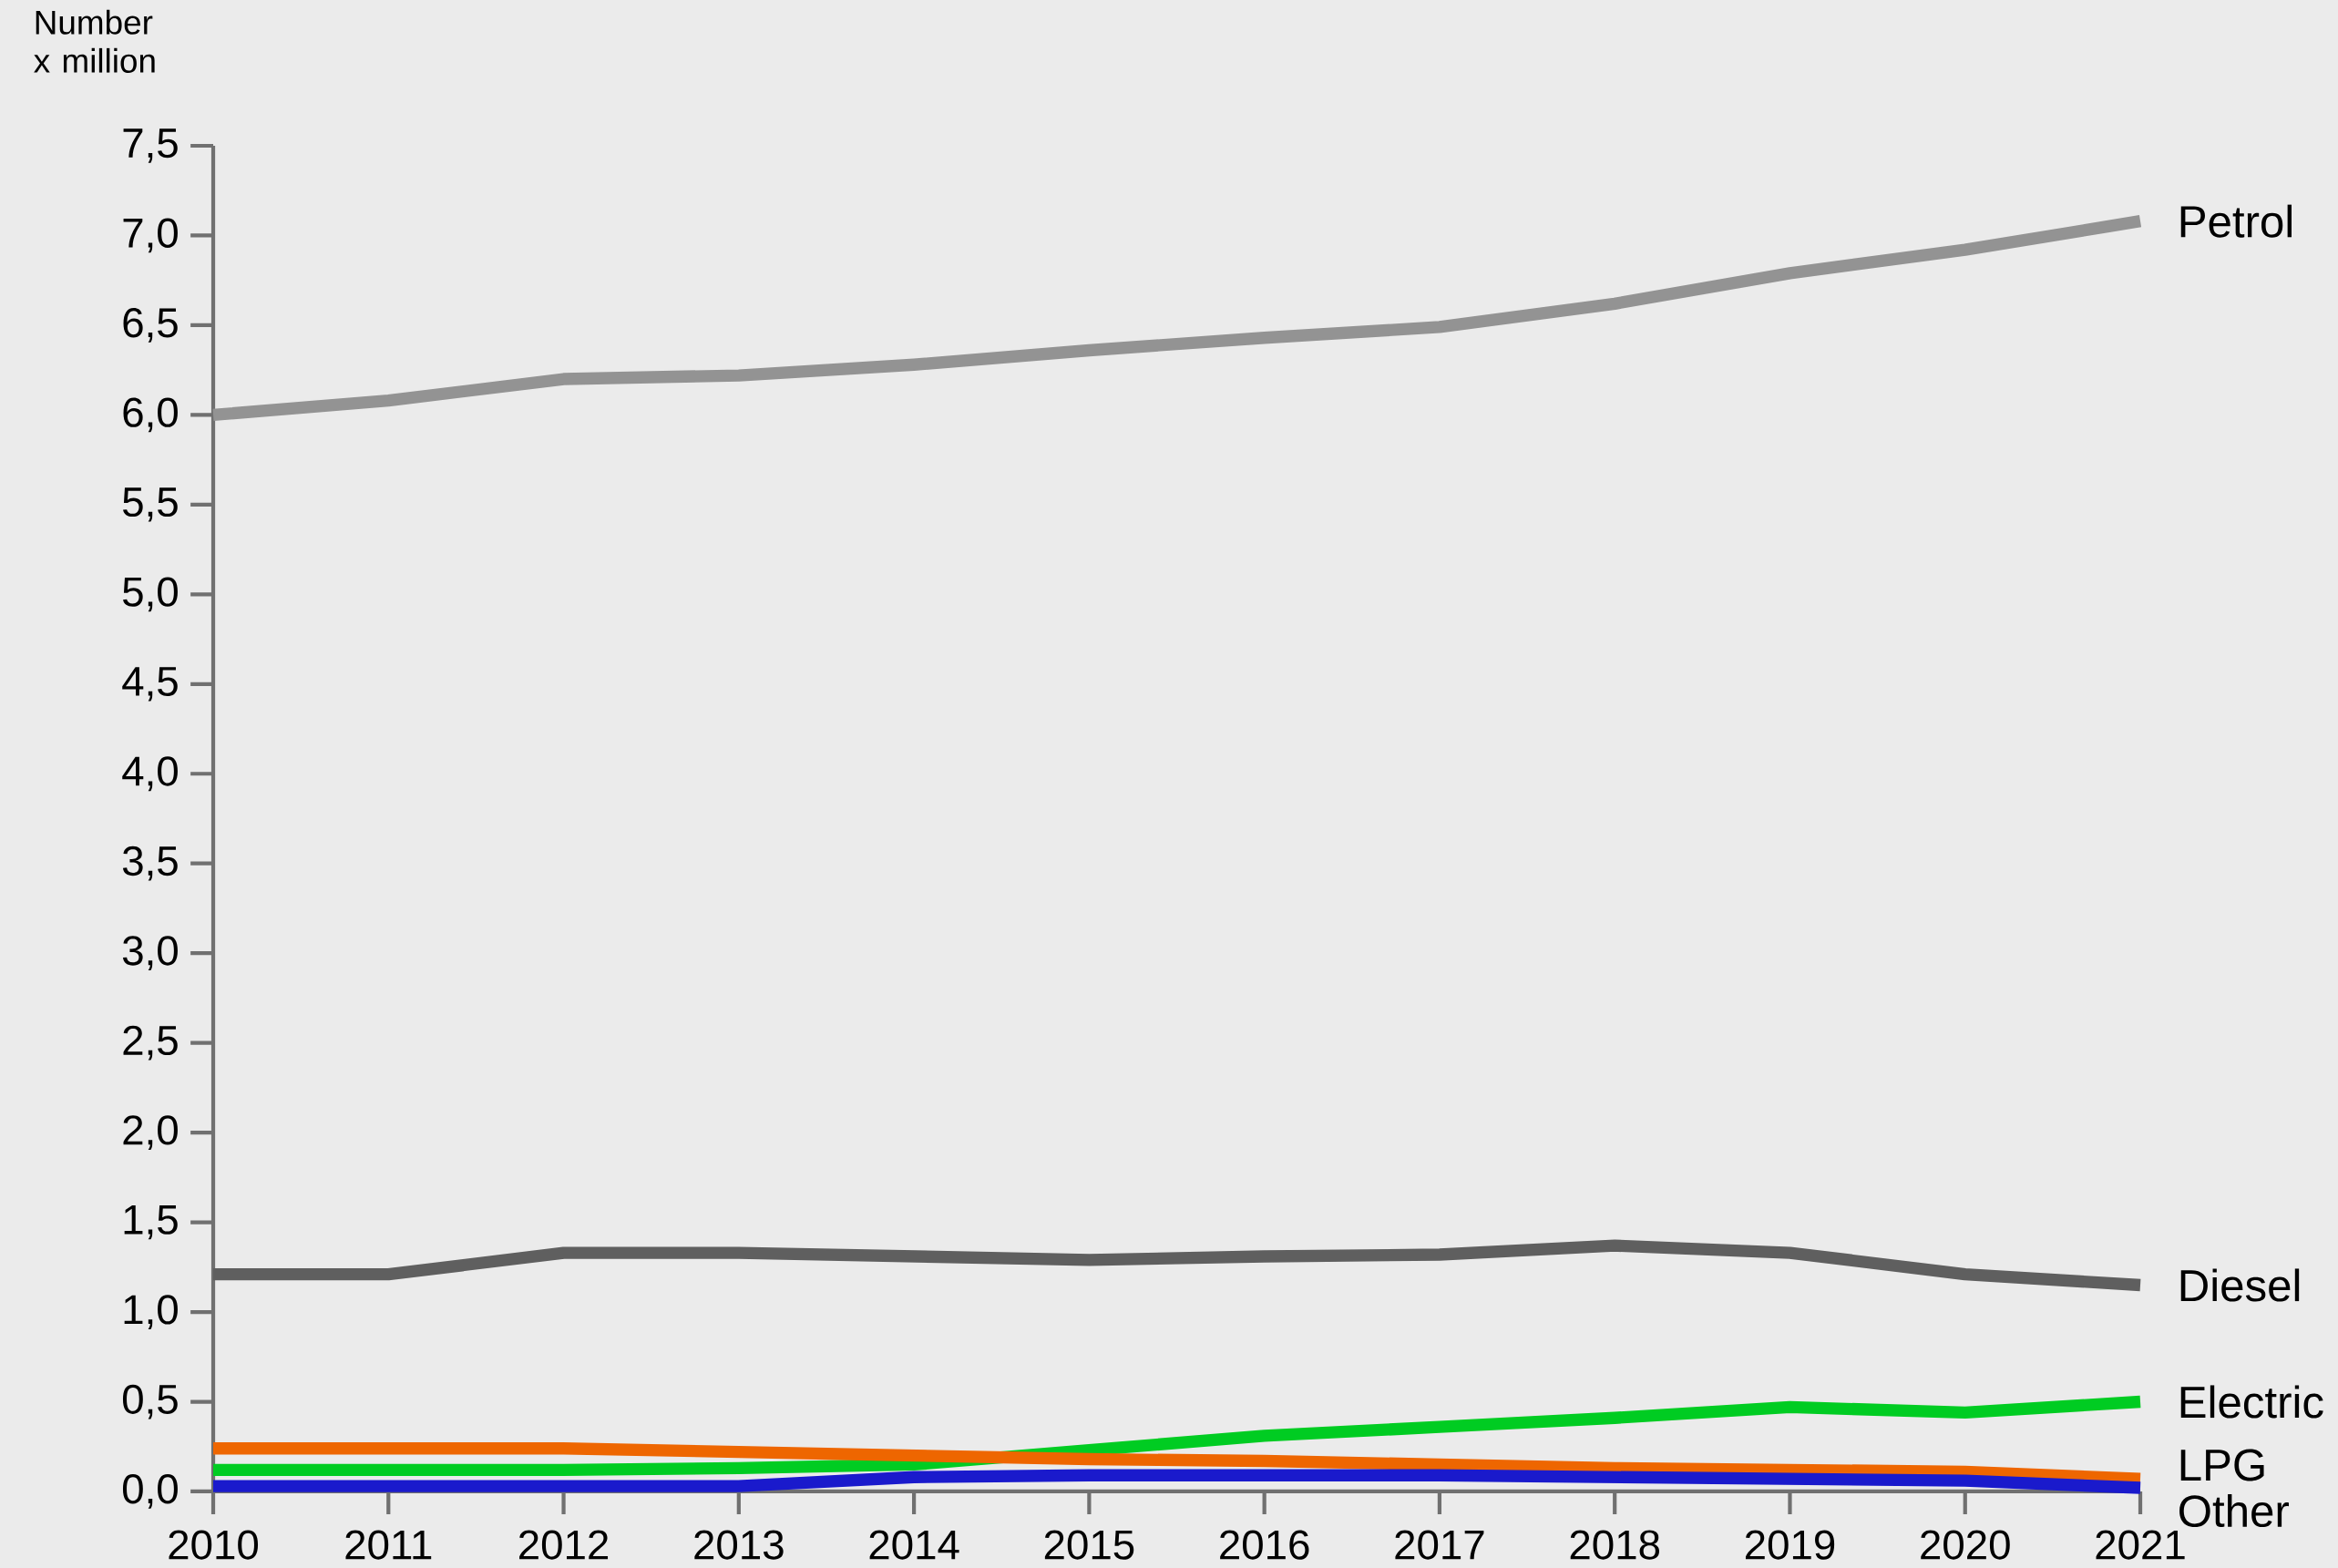 The height and width of the screenshot is (1568, 2338). Describe the element at coordinates (1790, 1545) in the screenshot. I see `x-tick-label: 2019` at that location.